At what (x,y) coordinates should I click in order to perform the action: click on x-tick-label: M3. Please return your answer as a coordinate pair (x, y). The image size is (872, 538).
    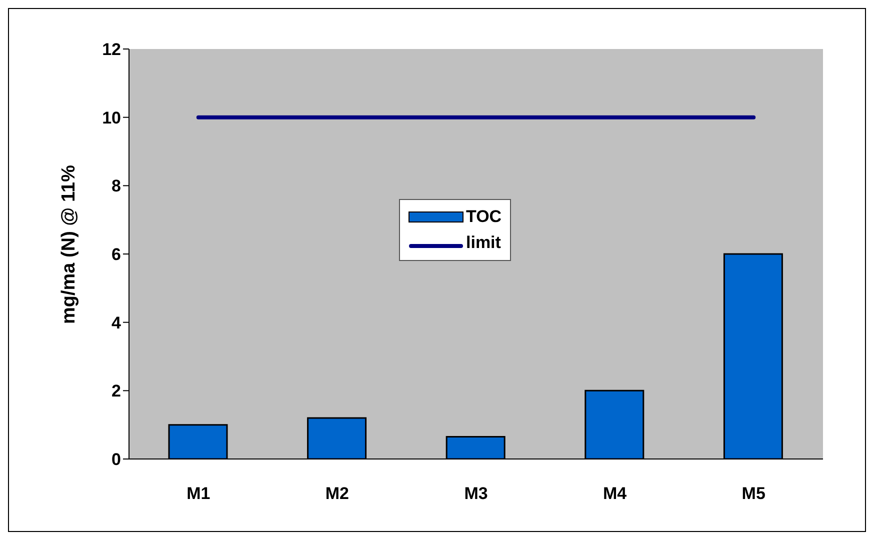
    Looking at the image, I should click on (476, 494).